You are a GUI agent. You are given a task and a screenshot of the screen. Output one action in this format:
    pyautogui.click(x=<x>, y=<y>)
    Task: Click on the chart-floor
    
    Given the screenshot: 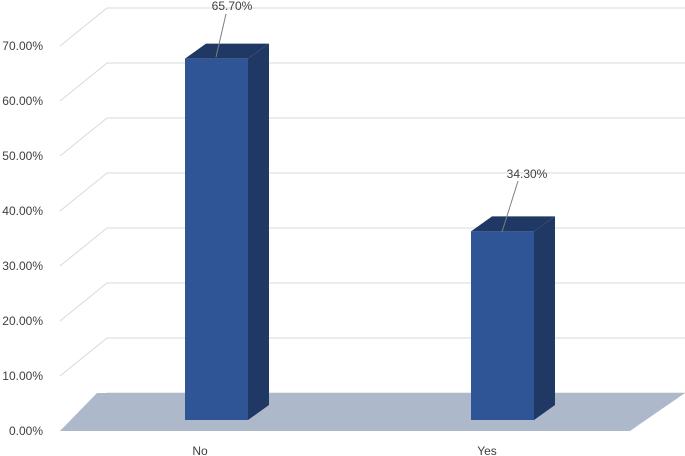 What is the action you would take?
    pyautogui.click(x=372, y=412)
    